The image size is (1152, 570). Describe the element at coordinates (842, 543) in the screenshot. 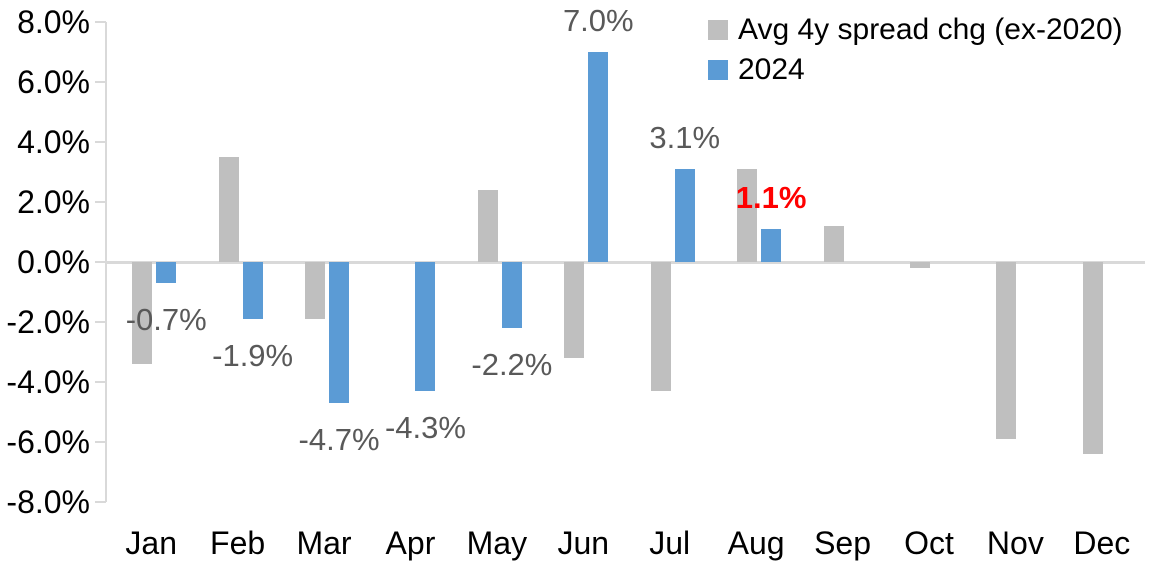

I see `x-tick-sep: Sep` at that location.